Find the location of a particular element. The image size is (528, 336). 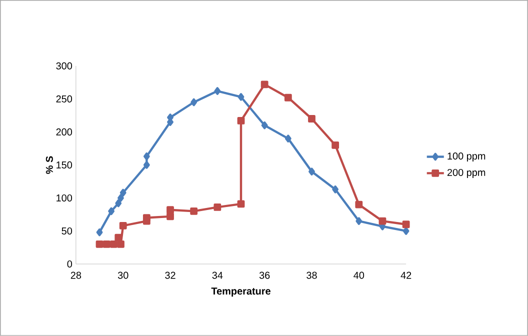

y-tick-label: 50 is located at coordinates (67, 231).